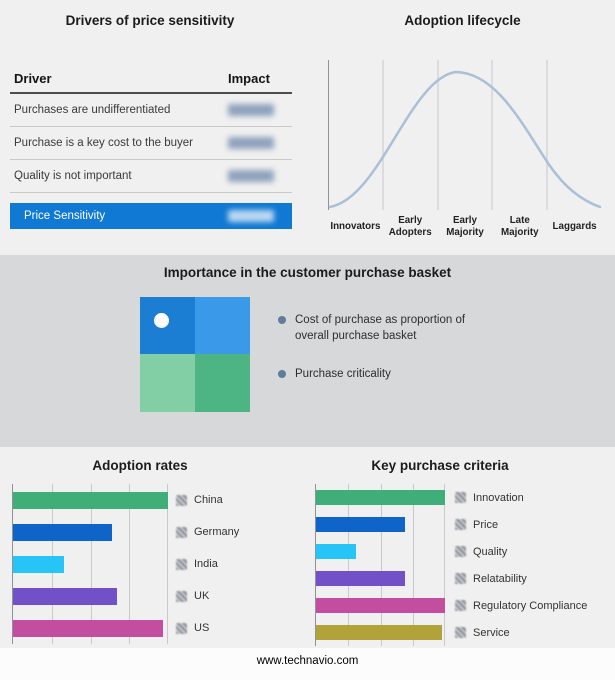 This screenshot has height=680, width=615. What do you see at coordinates (574, 227) in the screenshot?
I see `stage-label-laggards: Laggards` at bounding box center [574, 227].